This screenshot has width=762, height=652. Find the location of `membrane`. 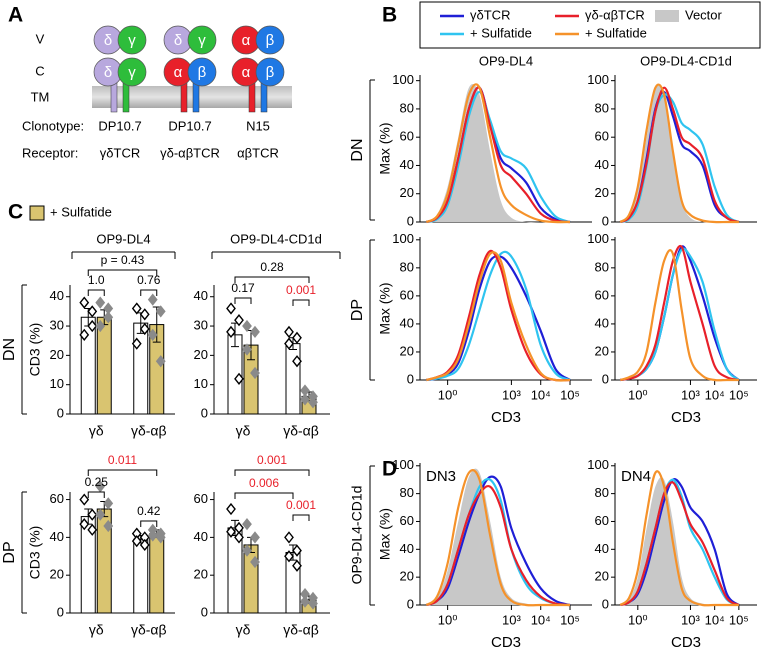

membrane is located at coordinates (192, 97).